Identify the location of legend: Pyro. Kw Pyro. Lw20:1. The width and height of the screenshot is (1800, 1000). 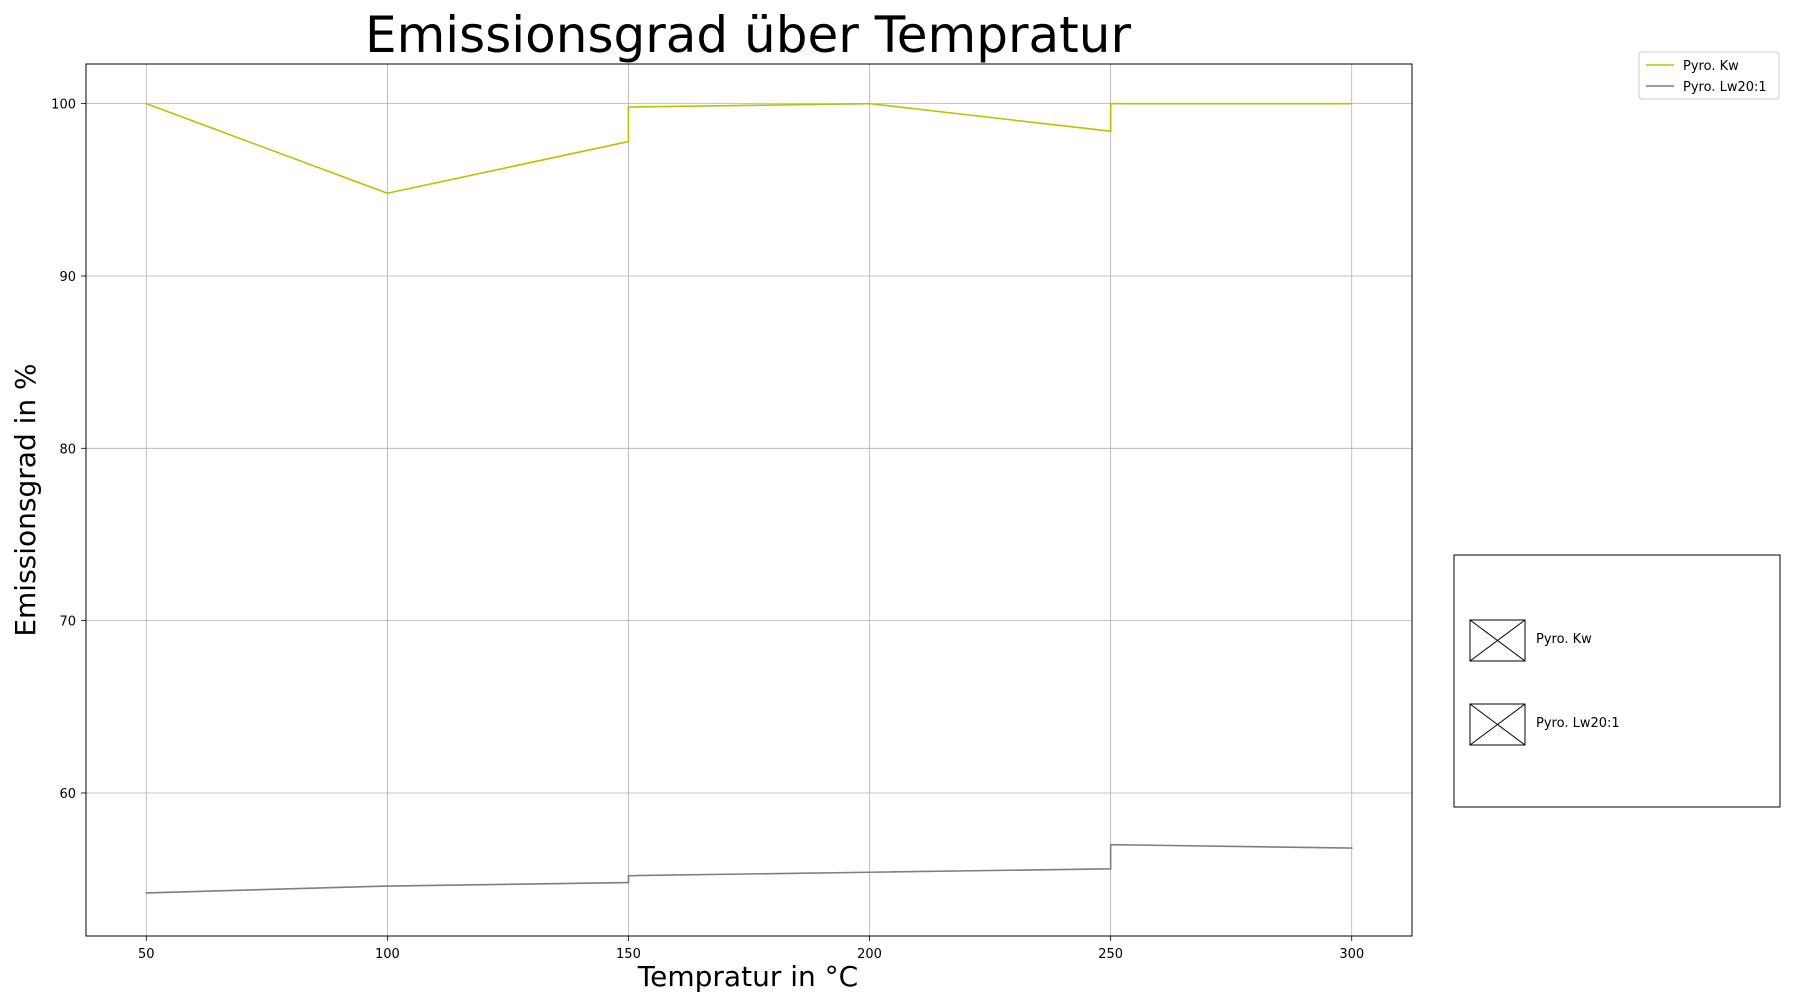
(1709, 75).